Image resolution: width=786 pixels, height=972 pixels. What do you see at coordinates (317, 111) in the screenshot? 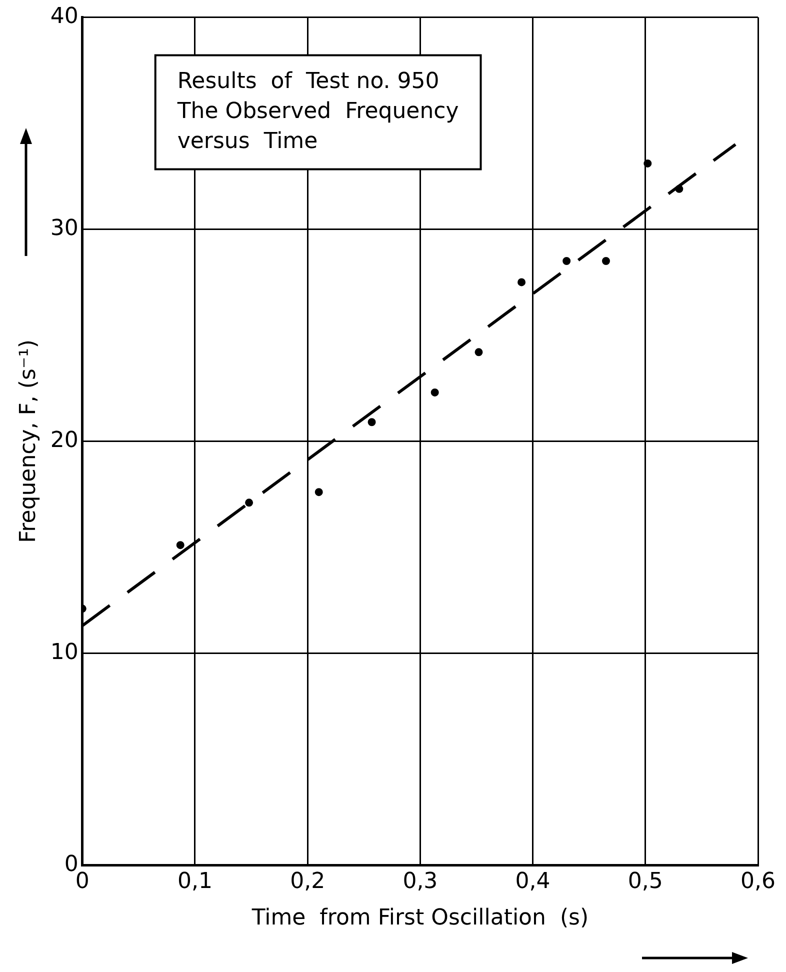
I see `annotation: The Observed Frequency` at bounding box center [317, 111].